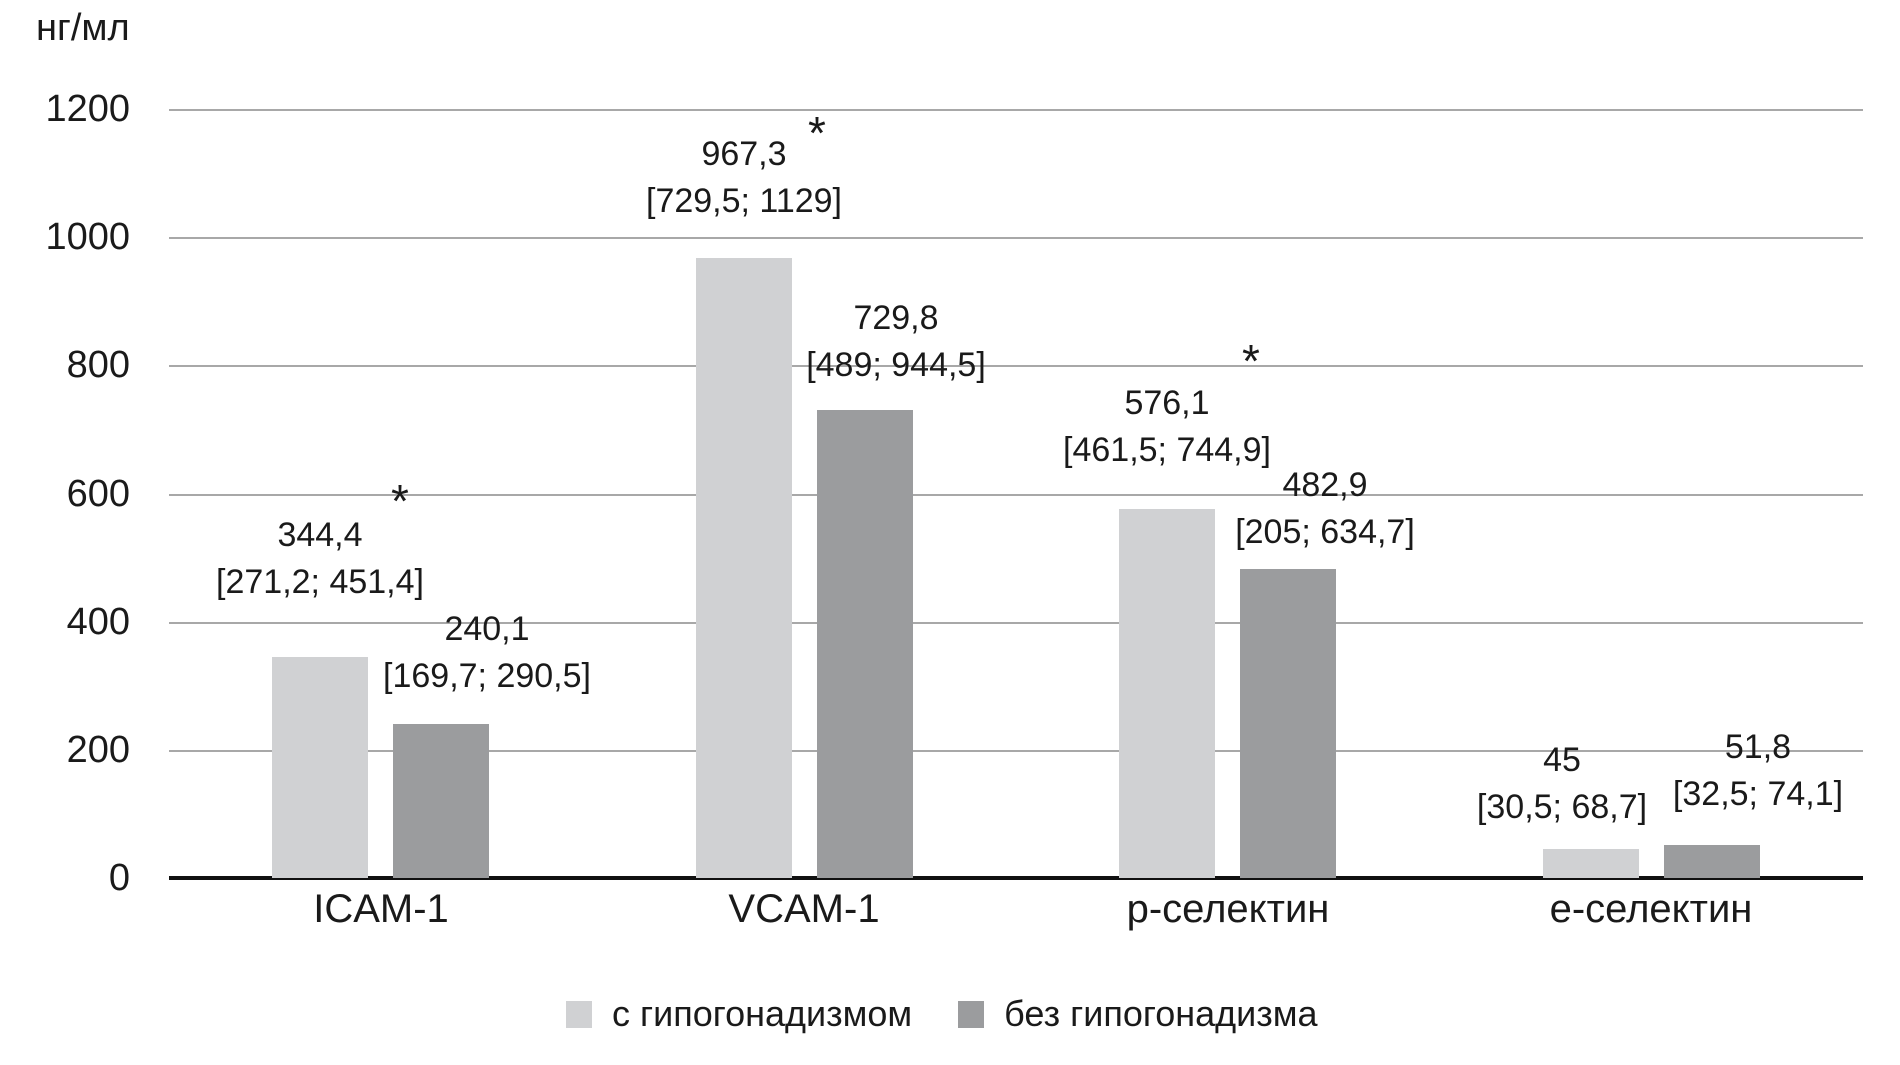 Image resolution: width=1900 pixels, height=1065 pixels. What do you see at coordinates (87, 237) in the screenshot?
I see `y-axis-tick-label: 1000` at bounding box center [87, 237].